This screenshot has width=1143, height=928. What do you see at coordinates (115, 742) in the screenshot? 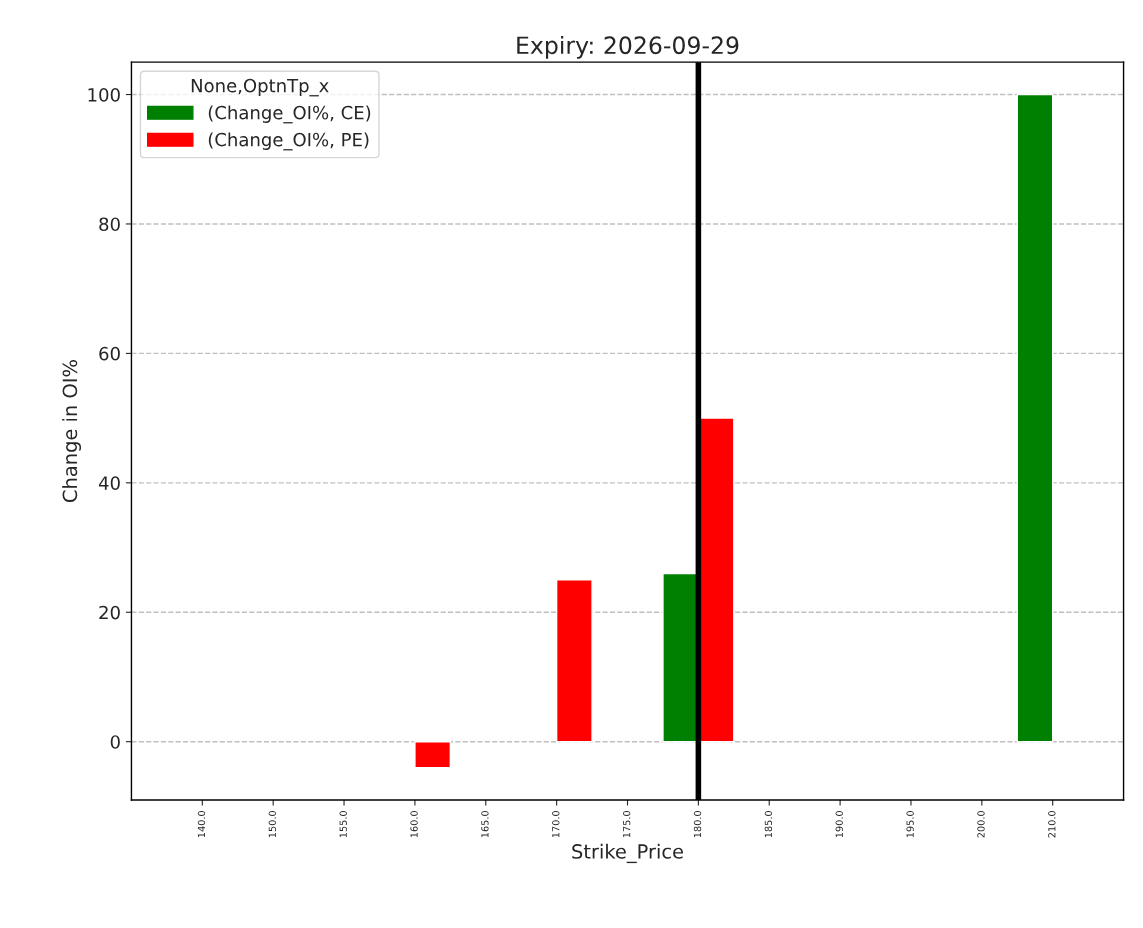
I see `y-tick-label: 0` at bounding box center [115, 742].